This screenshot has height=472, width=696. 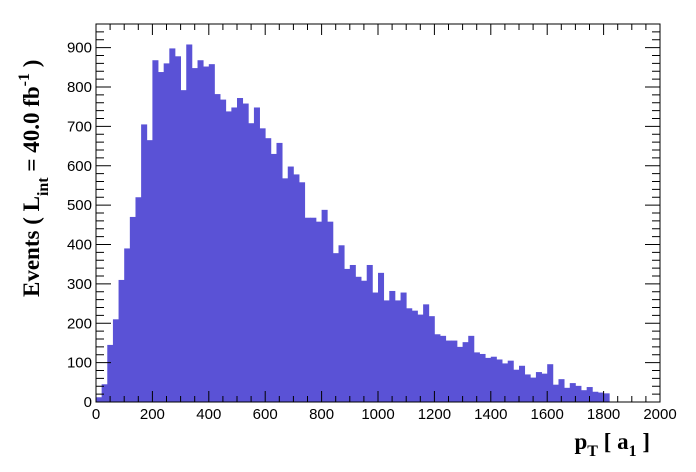 I want to click on x-tick-label: 0, so click(x=96, y=414).